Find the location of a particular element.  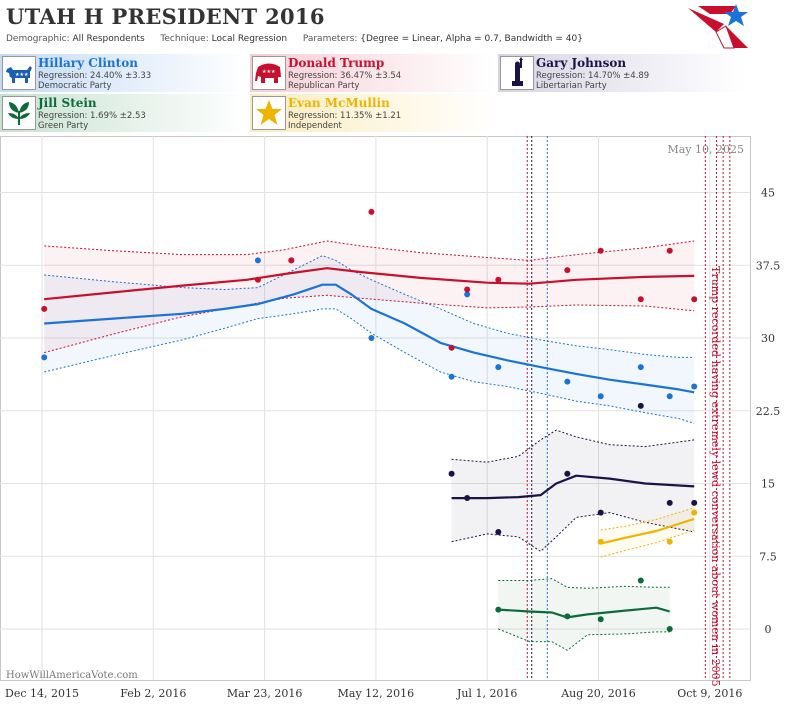

candidate-regression: Regression: 36.47% ±3.54 is located at coordinates (345, 76).